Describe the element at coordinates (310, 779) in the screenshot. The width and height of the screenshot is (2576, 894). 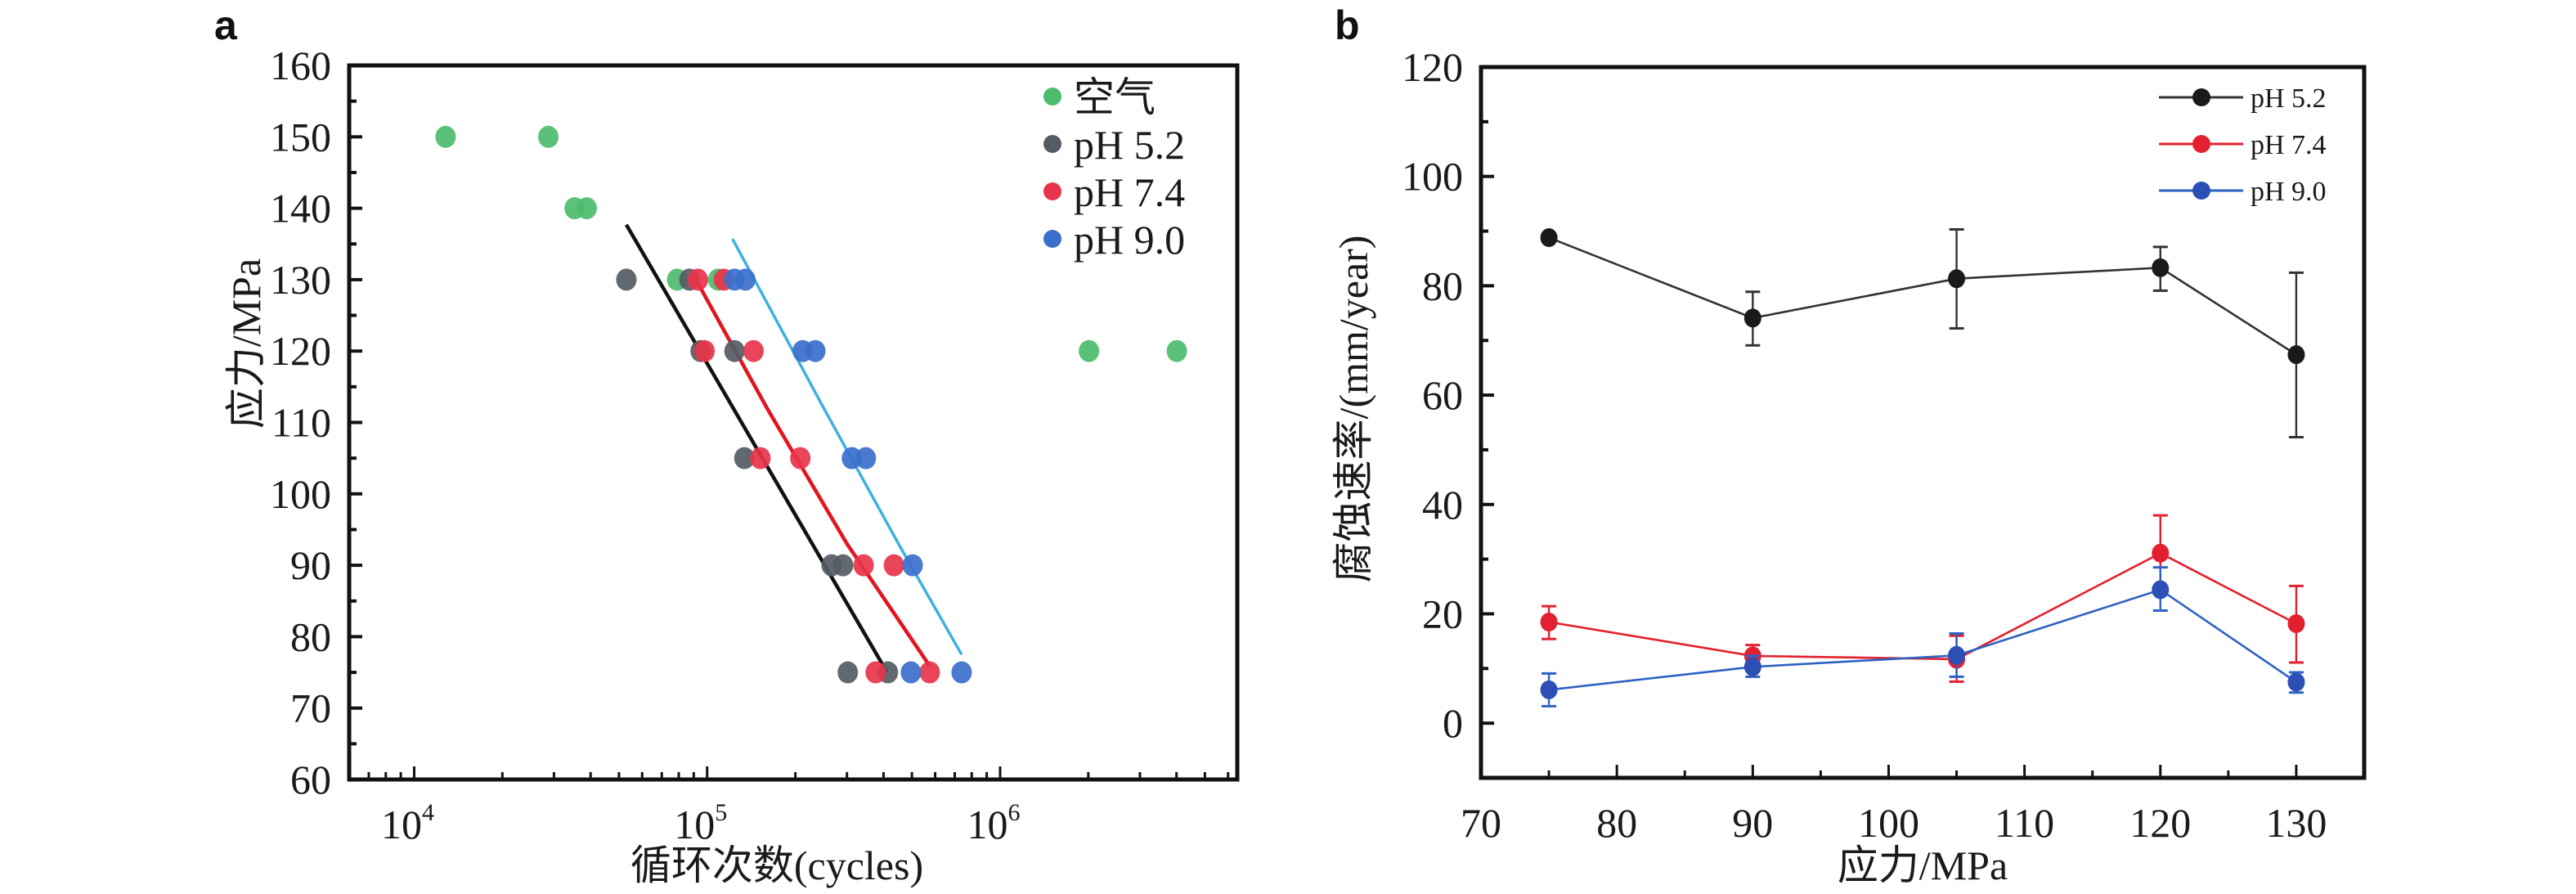
I see `y-tick-label: 60` at that location.